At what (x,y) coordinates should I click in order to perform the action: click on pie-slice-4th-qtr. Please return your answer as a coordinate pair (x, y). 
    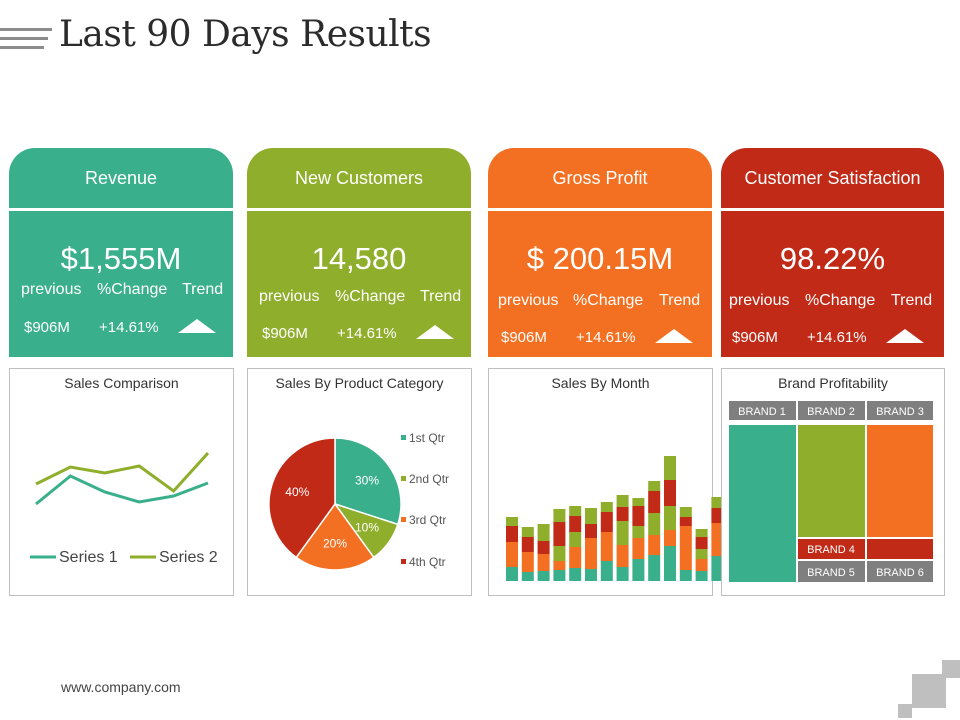
    Looking at the image, I should click on (302, 498).